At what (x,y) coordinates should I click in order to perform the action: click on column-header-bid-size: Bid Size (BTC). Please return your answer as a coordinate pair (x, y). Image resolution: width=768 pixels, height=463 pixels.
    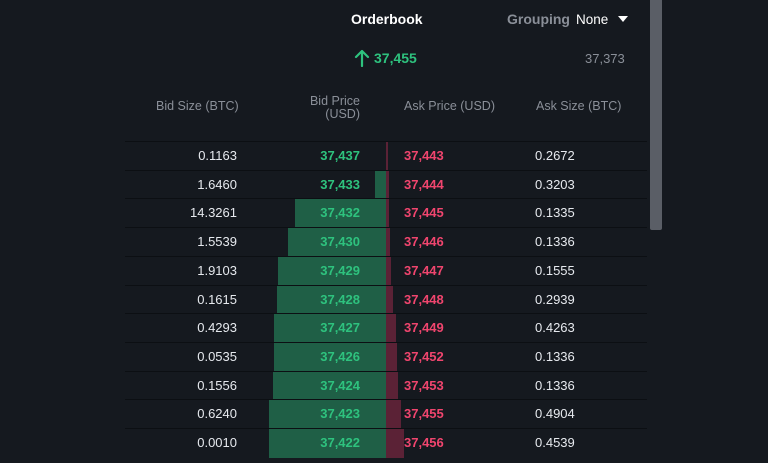
    Looking at the image, I should click on (197, 106).